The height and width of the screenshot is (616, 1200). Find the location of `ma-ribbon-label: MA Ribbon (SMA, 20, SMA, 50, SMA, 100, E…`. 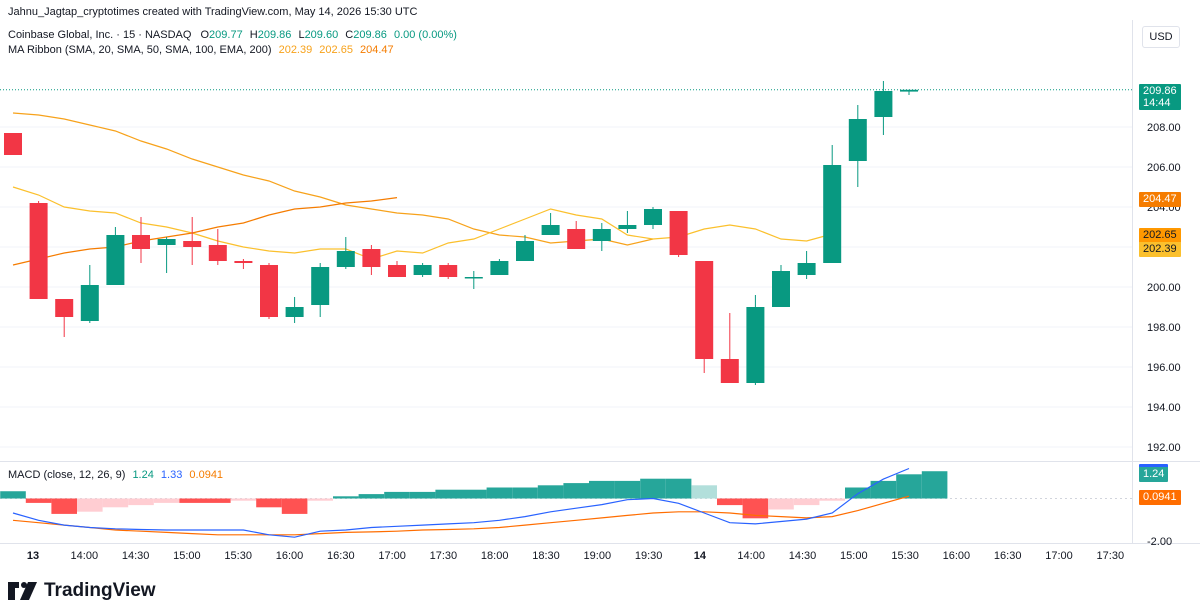

ma-ribbon-label: MA Ribbon (SMA, 20, SMA, 50, SMA, 100, E… is located at coordinates (140, 50).